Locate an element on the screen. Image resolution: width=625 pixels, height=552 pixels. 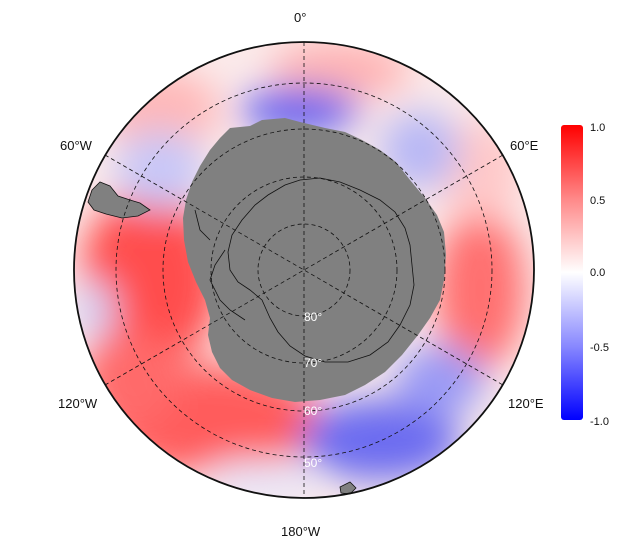
lon-label-60w: 60°W is located at coordinates (76, 145).